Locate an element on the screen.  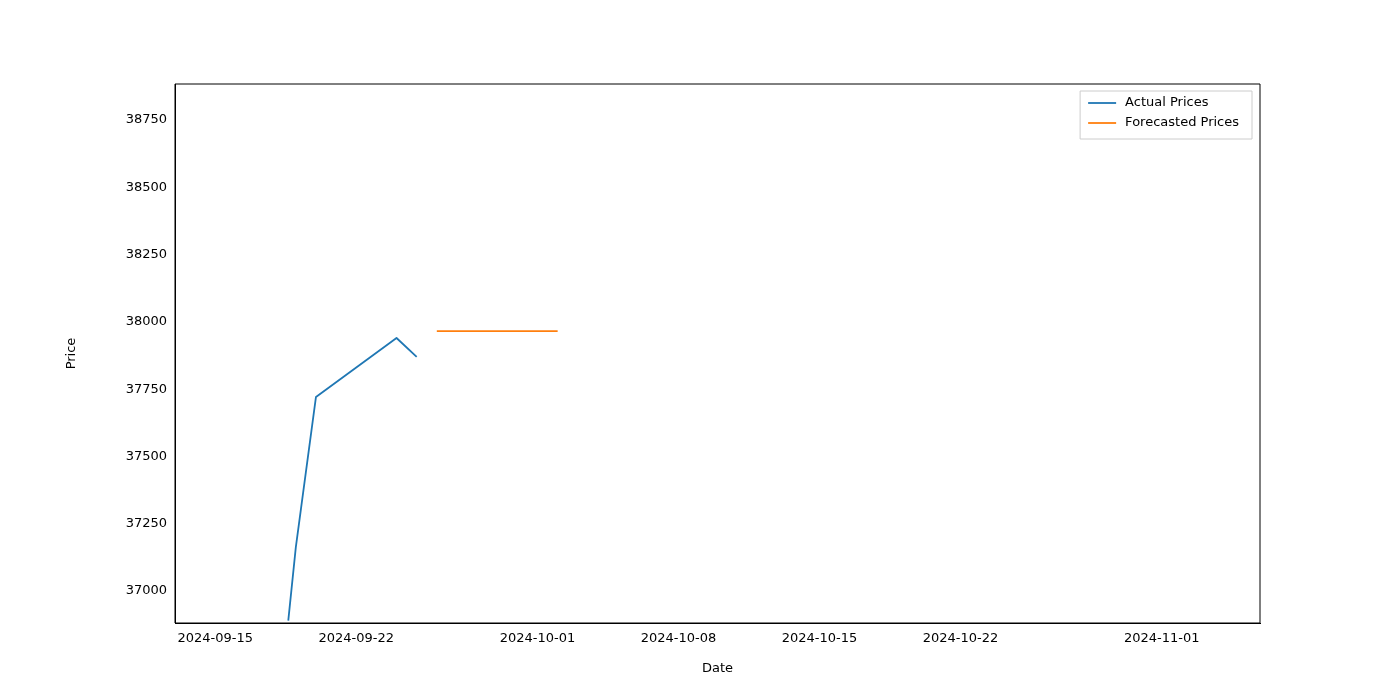
y-tick-label: 37250 is located at coordinates (146, 523).